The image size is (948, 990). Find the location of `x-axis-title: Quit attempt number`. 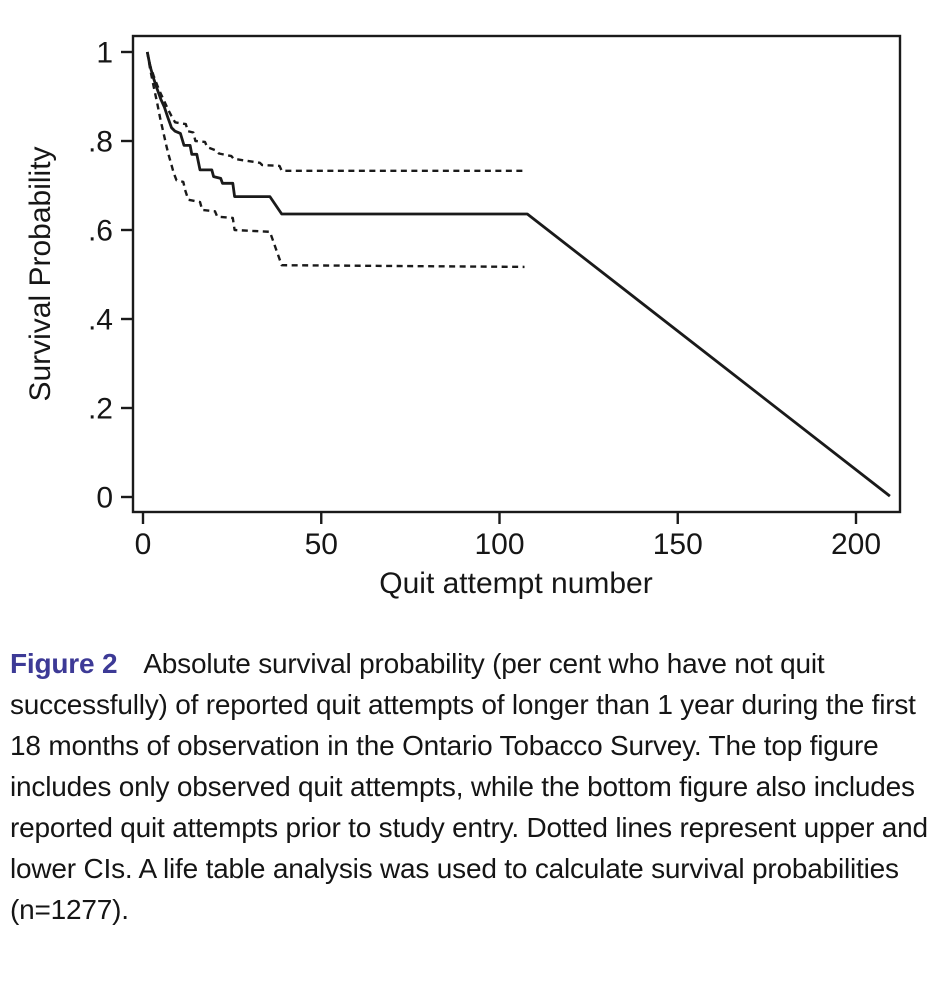

x-axis-title: Quit attempt number is located at coordinates (515, 583).